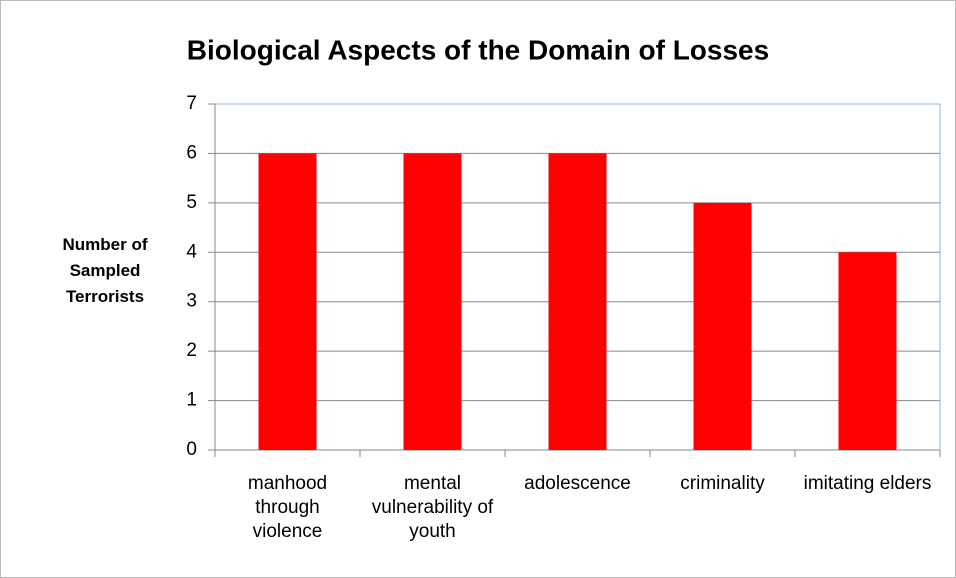  Describe the element at coordinates (867, 483) in the screenshot. I see `x-tick-label: imitating elders` at that location.